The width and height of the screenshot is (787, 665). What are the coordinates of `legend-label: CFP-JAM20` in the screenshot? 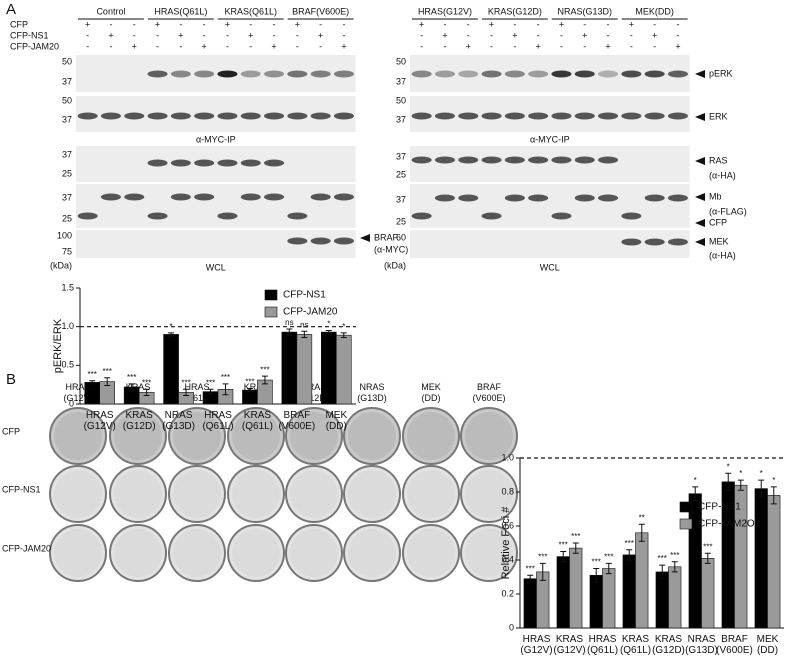 It's located at (310, 312).